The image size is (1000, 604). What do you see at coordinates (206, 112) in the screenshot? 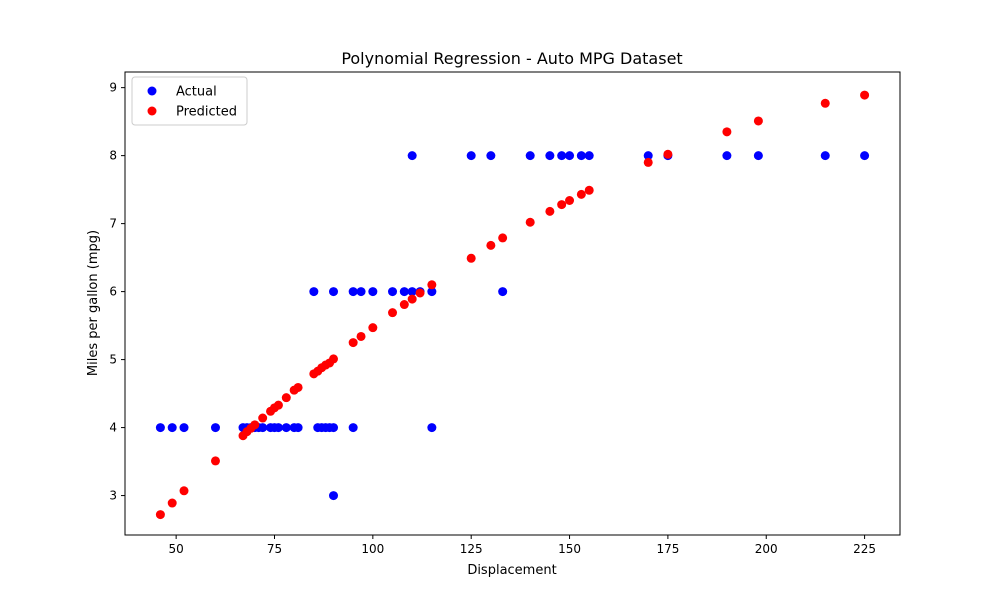
I see `legend-label: Predicted` at bounding box center [206, 112].